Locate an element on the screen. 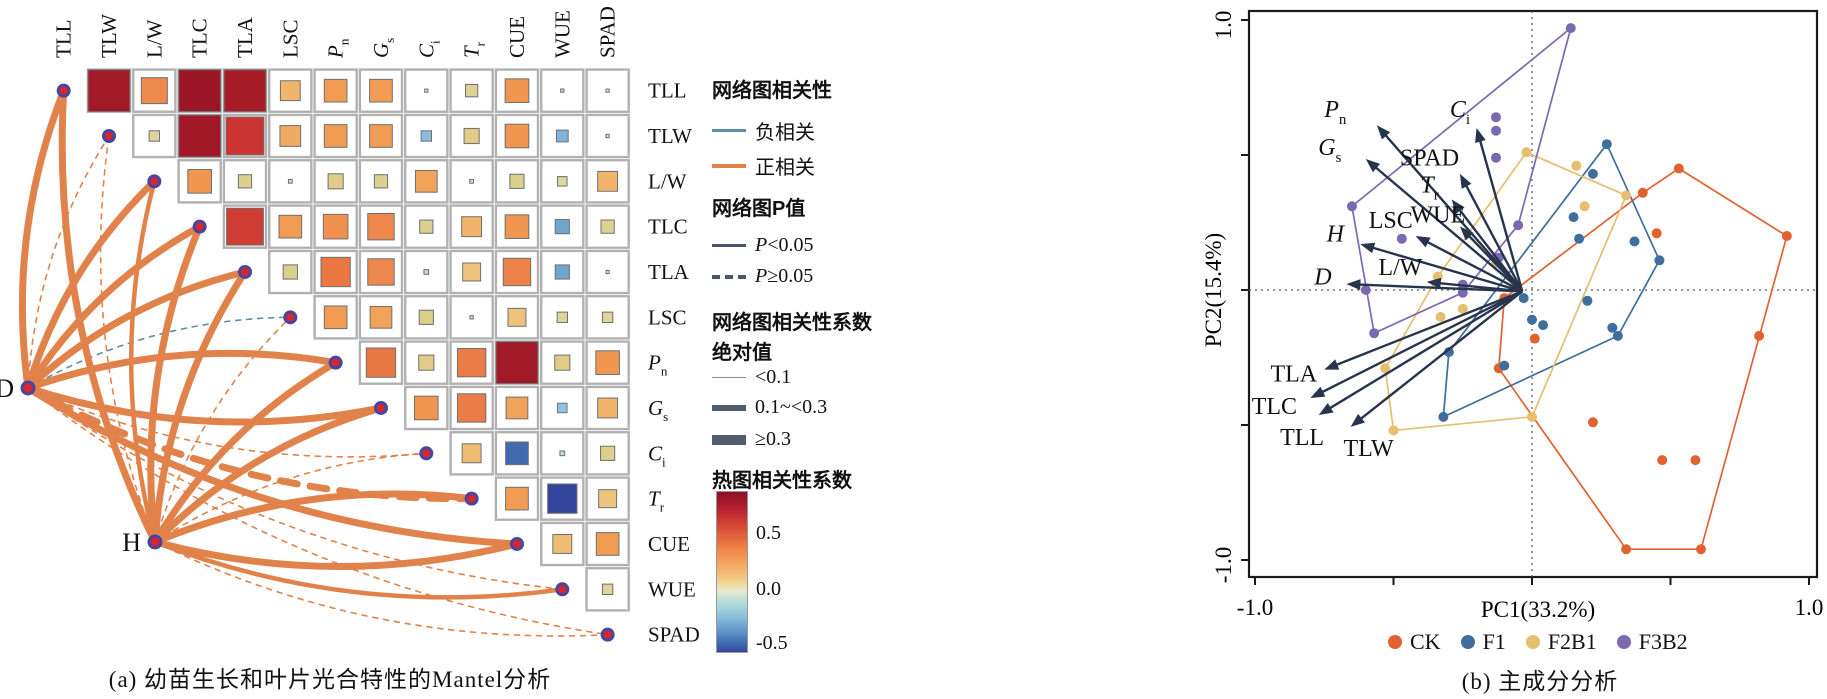 The height and width of the screenshot is (699, 1827). matrix-row-label: Ci is located at coordinates (657, 455).